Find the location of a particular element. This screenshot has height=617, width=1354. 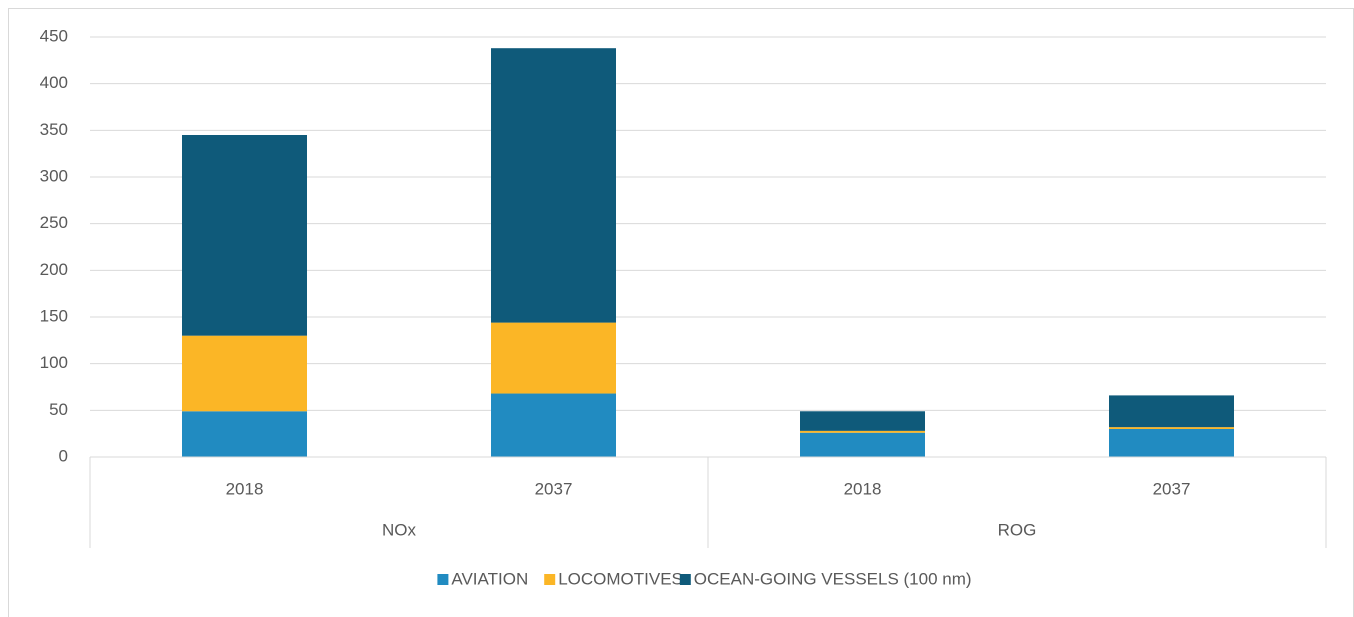

y-tick-label: 50 is located at coordinates (58, 409).